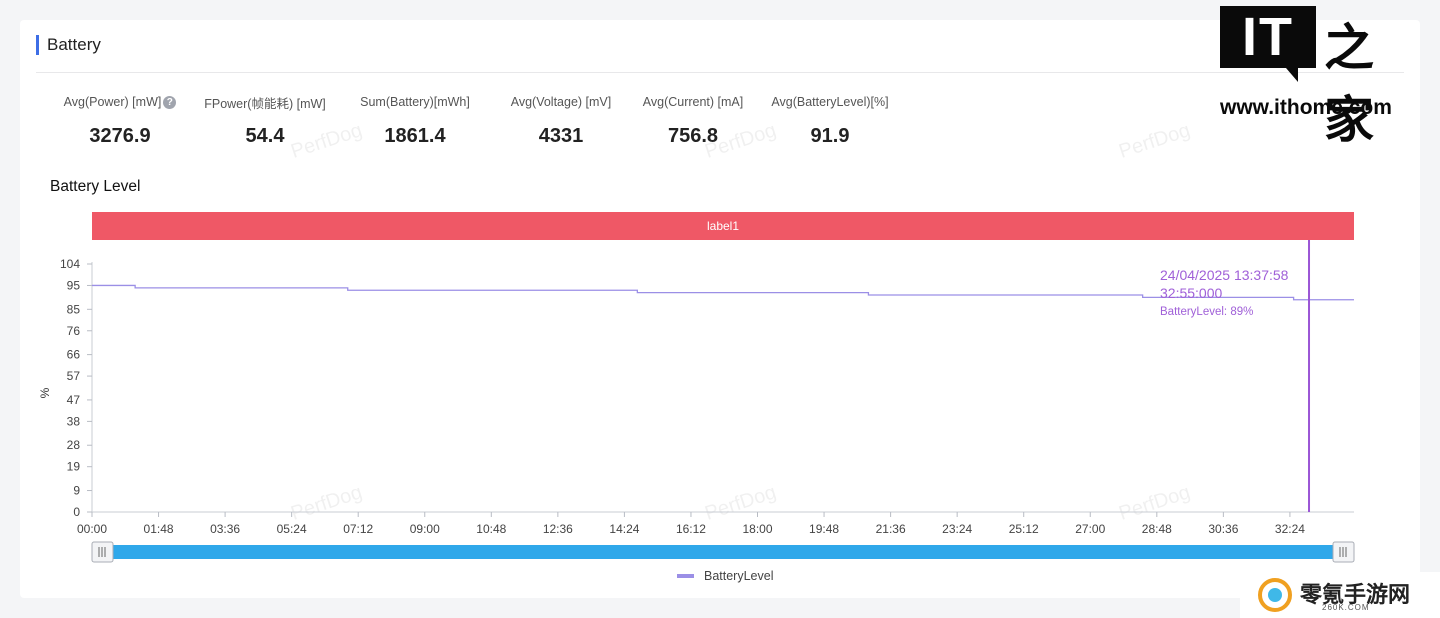  I want to click on metric-value: 1861.4, so click(415, 136).